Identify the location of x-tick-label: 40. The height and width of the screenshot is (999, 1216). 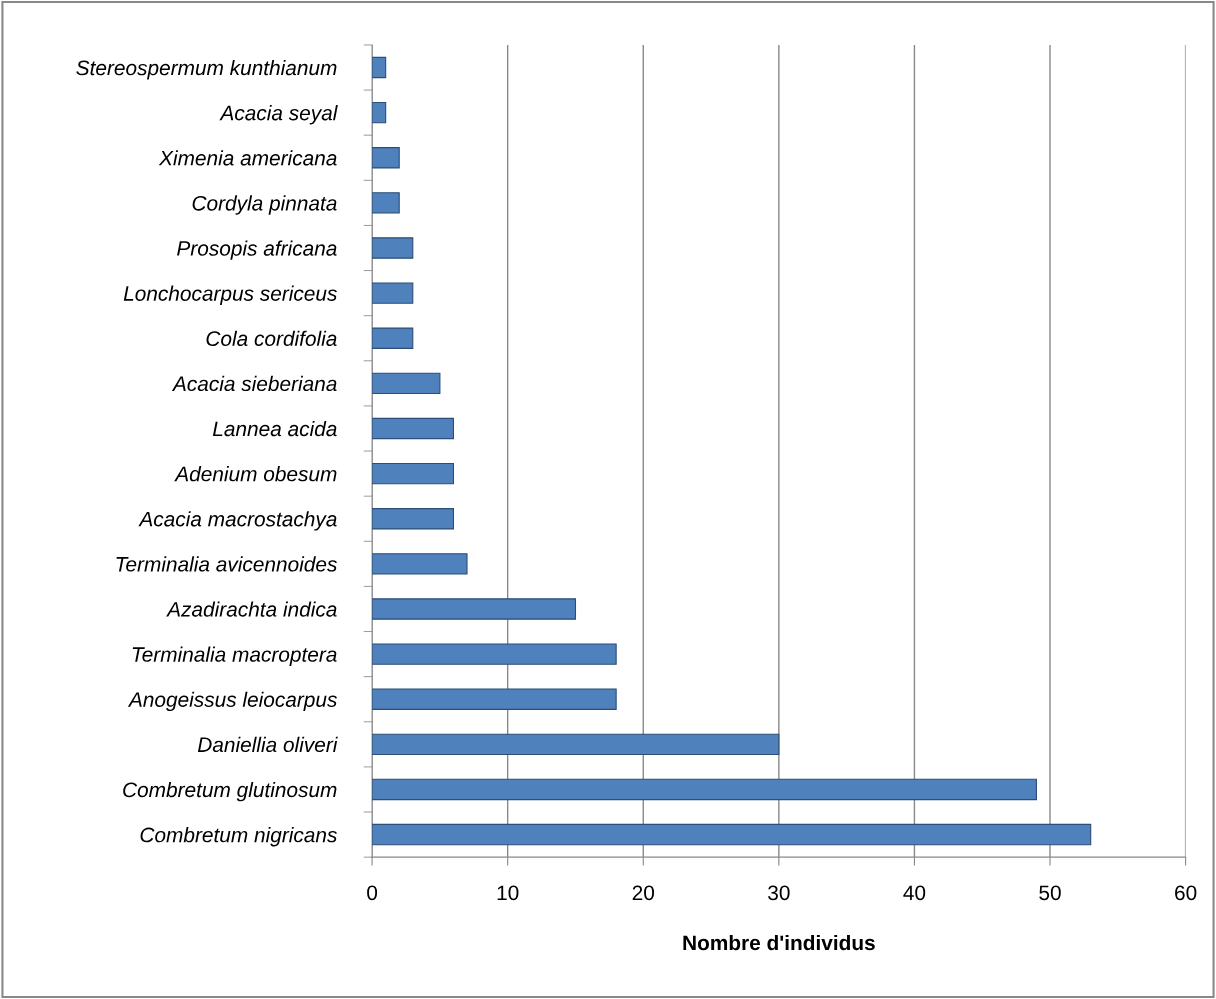
(914, 893).